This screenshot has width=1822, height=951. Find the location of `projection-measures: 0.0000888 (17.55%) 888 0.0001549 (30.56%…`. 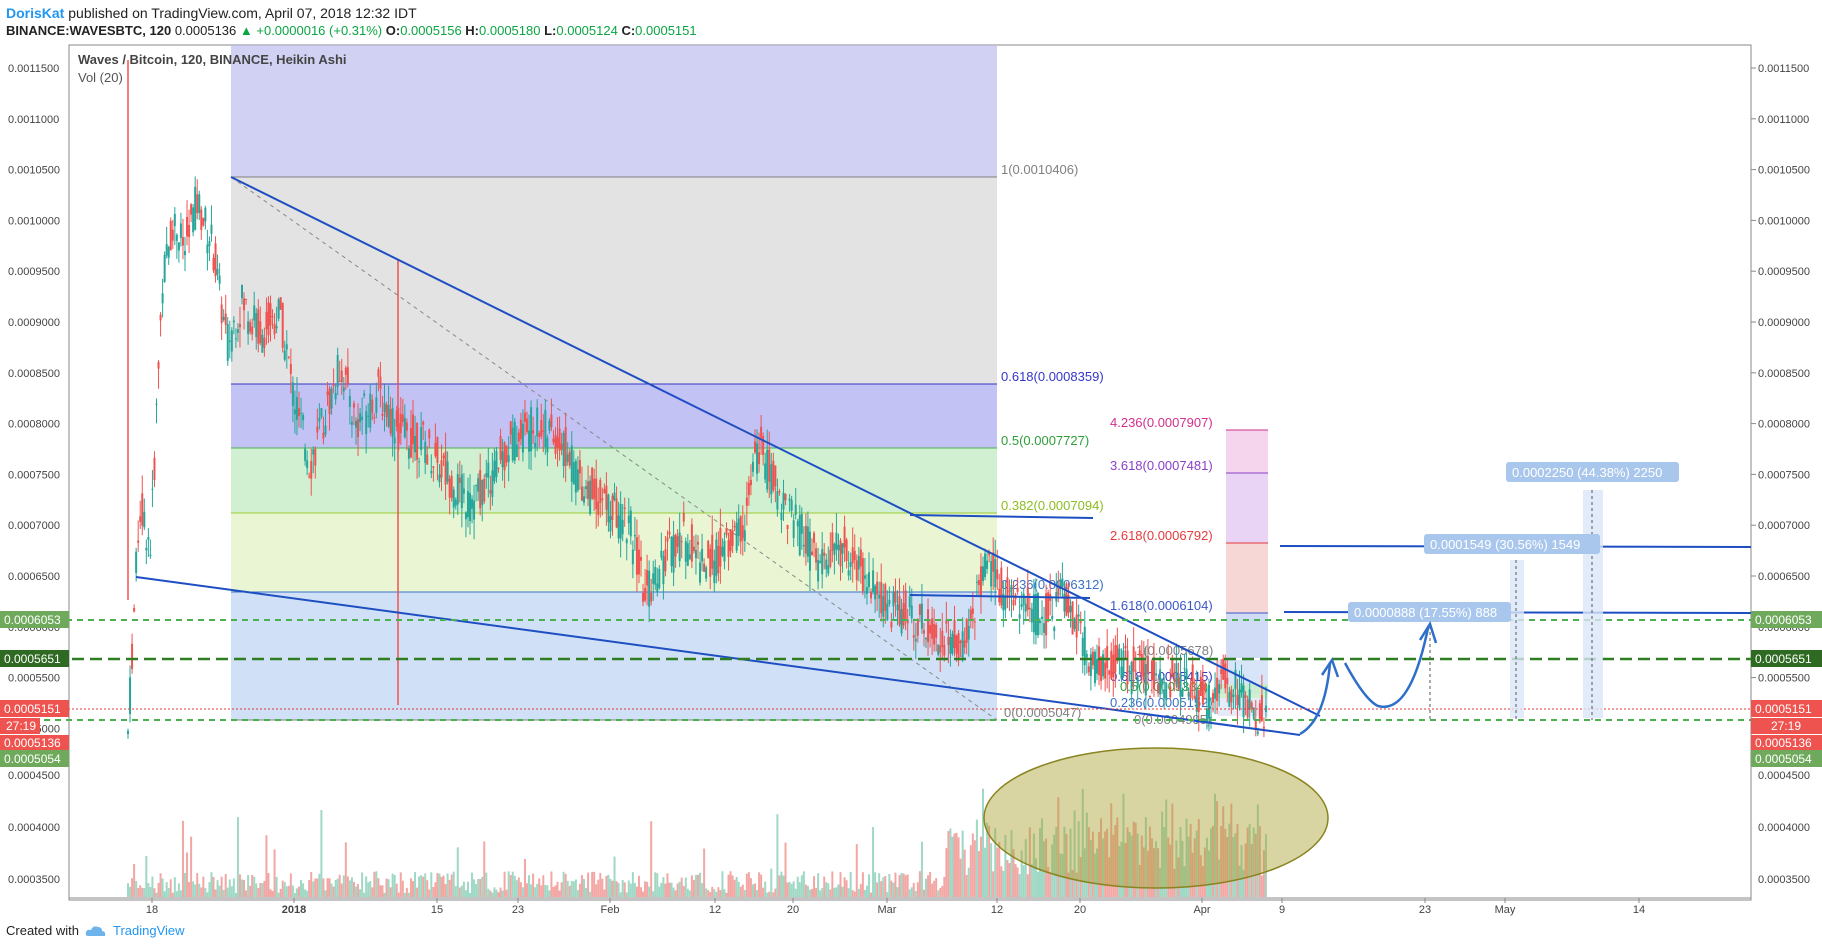

projection-measures: 0.0000888 (17.55%) 888 0.0001549 (30.56%… is located at coordinates (1513, 591).